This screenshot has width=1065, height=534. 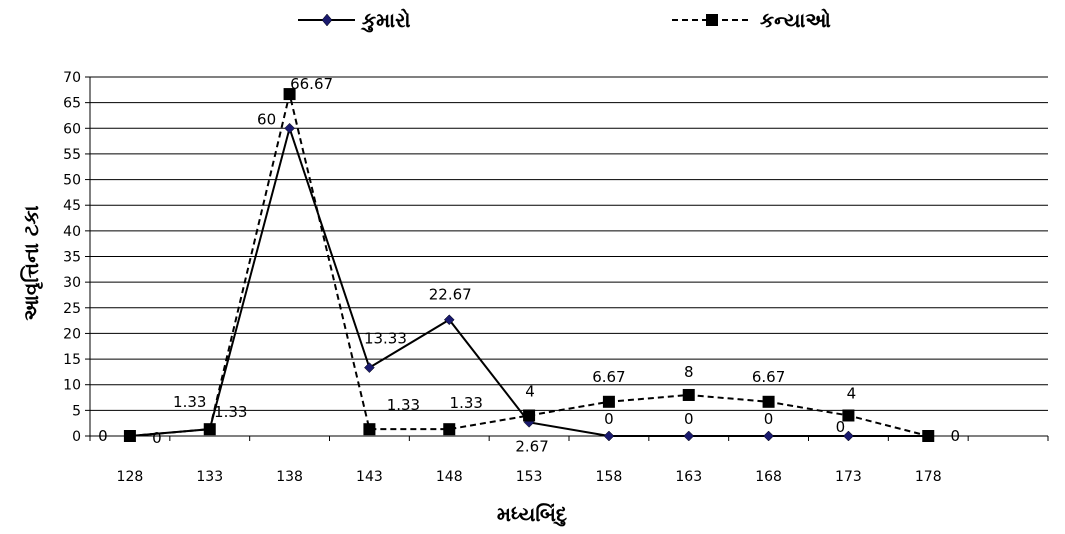 What do you see at coordinates (266, 119) in the screenshot?
I see `data-label-0: 60` at bounding box center [266, 119].